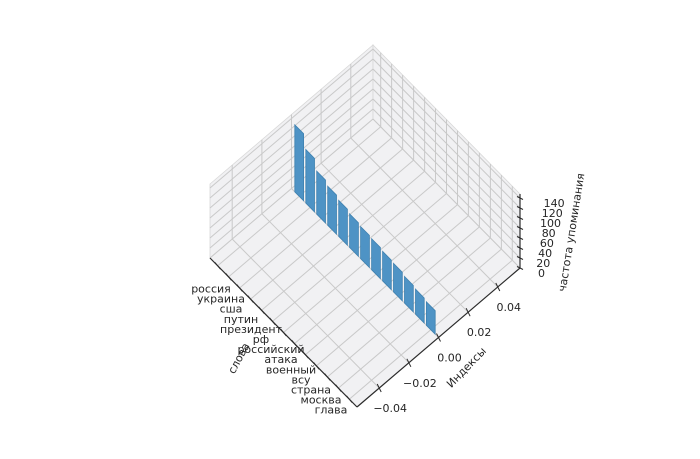  I want to click on y-tick-label: россия, so click(211, 289).